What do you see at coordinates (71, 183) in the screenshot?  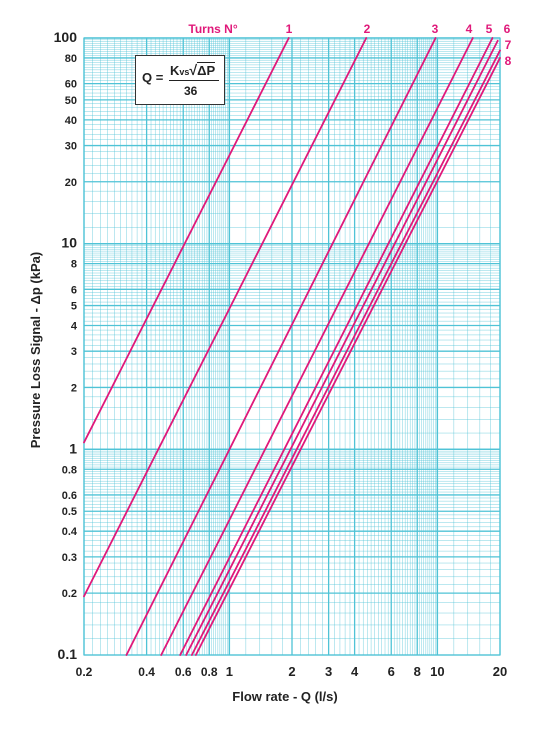 I see `y-tick-label: 20` at bounding box center [71, 183].